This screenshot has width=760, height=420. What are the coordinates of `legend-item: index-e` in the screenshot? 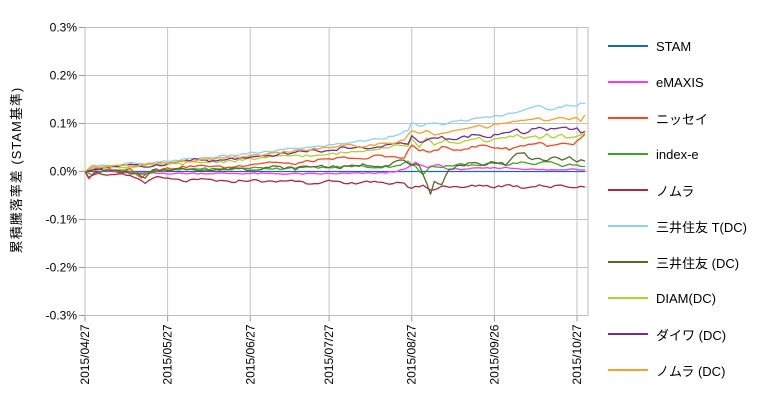 It's located at (653, 154).